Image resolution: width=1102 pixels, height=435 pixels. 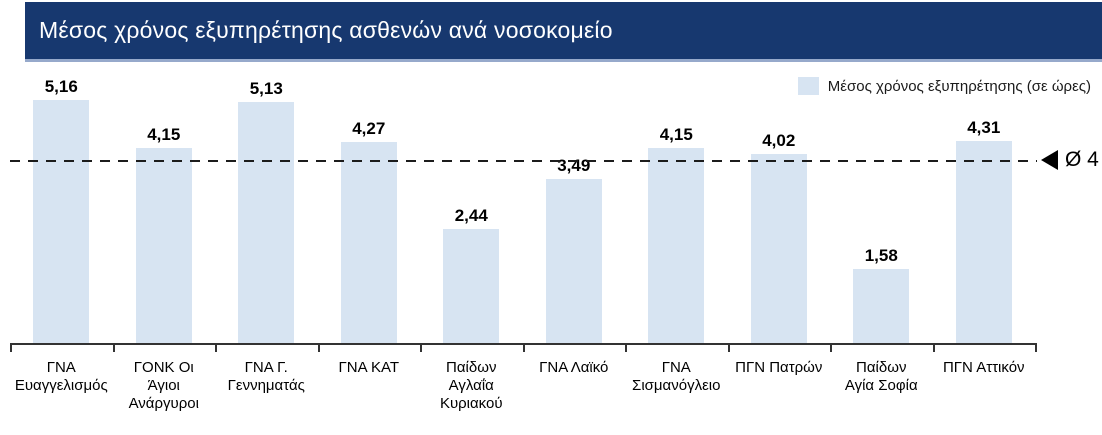 I want to click on bar-value-label: 2,44, so click(x=471, y=215).